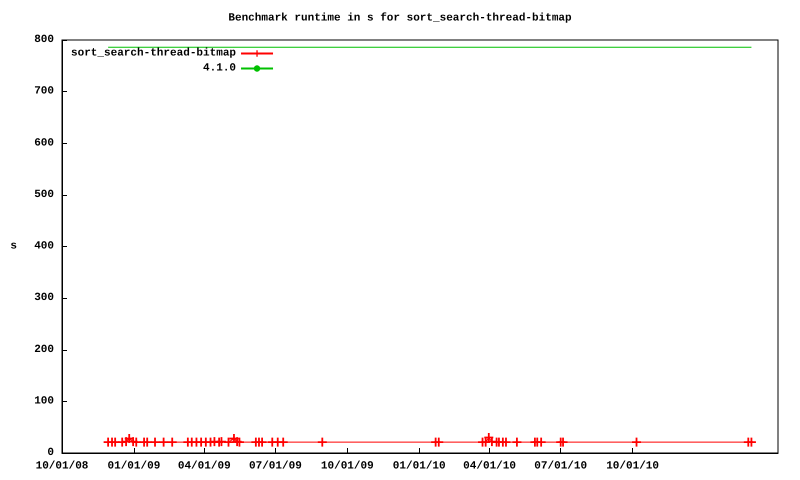 This screenshot has width=800, height=480. Describe the element at coordinates (219, 68) in the screenshot. I see `legend-label: 4.1.0` at that location.